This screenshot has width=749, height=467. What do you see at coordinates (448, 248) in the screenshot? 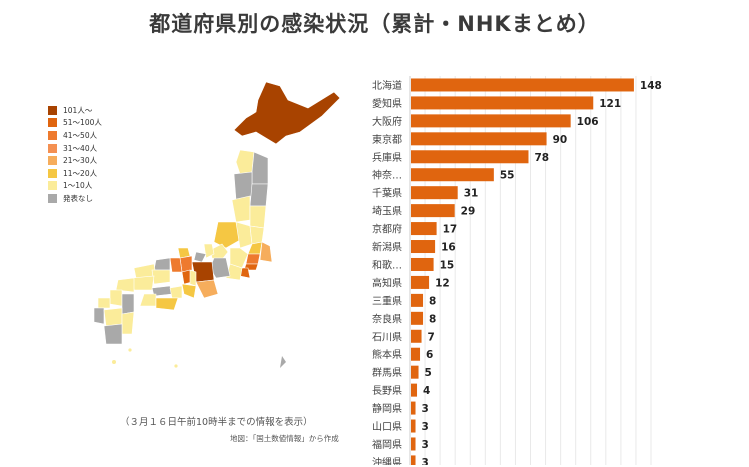
I see `value-label: 16` at bounding box center [448, 248].